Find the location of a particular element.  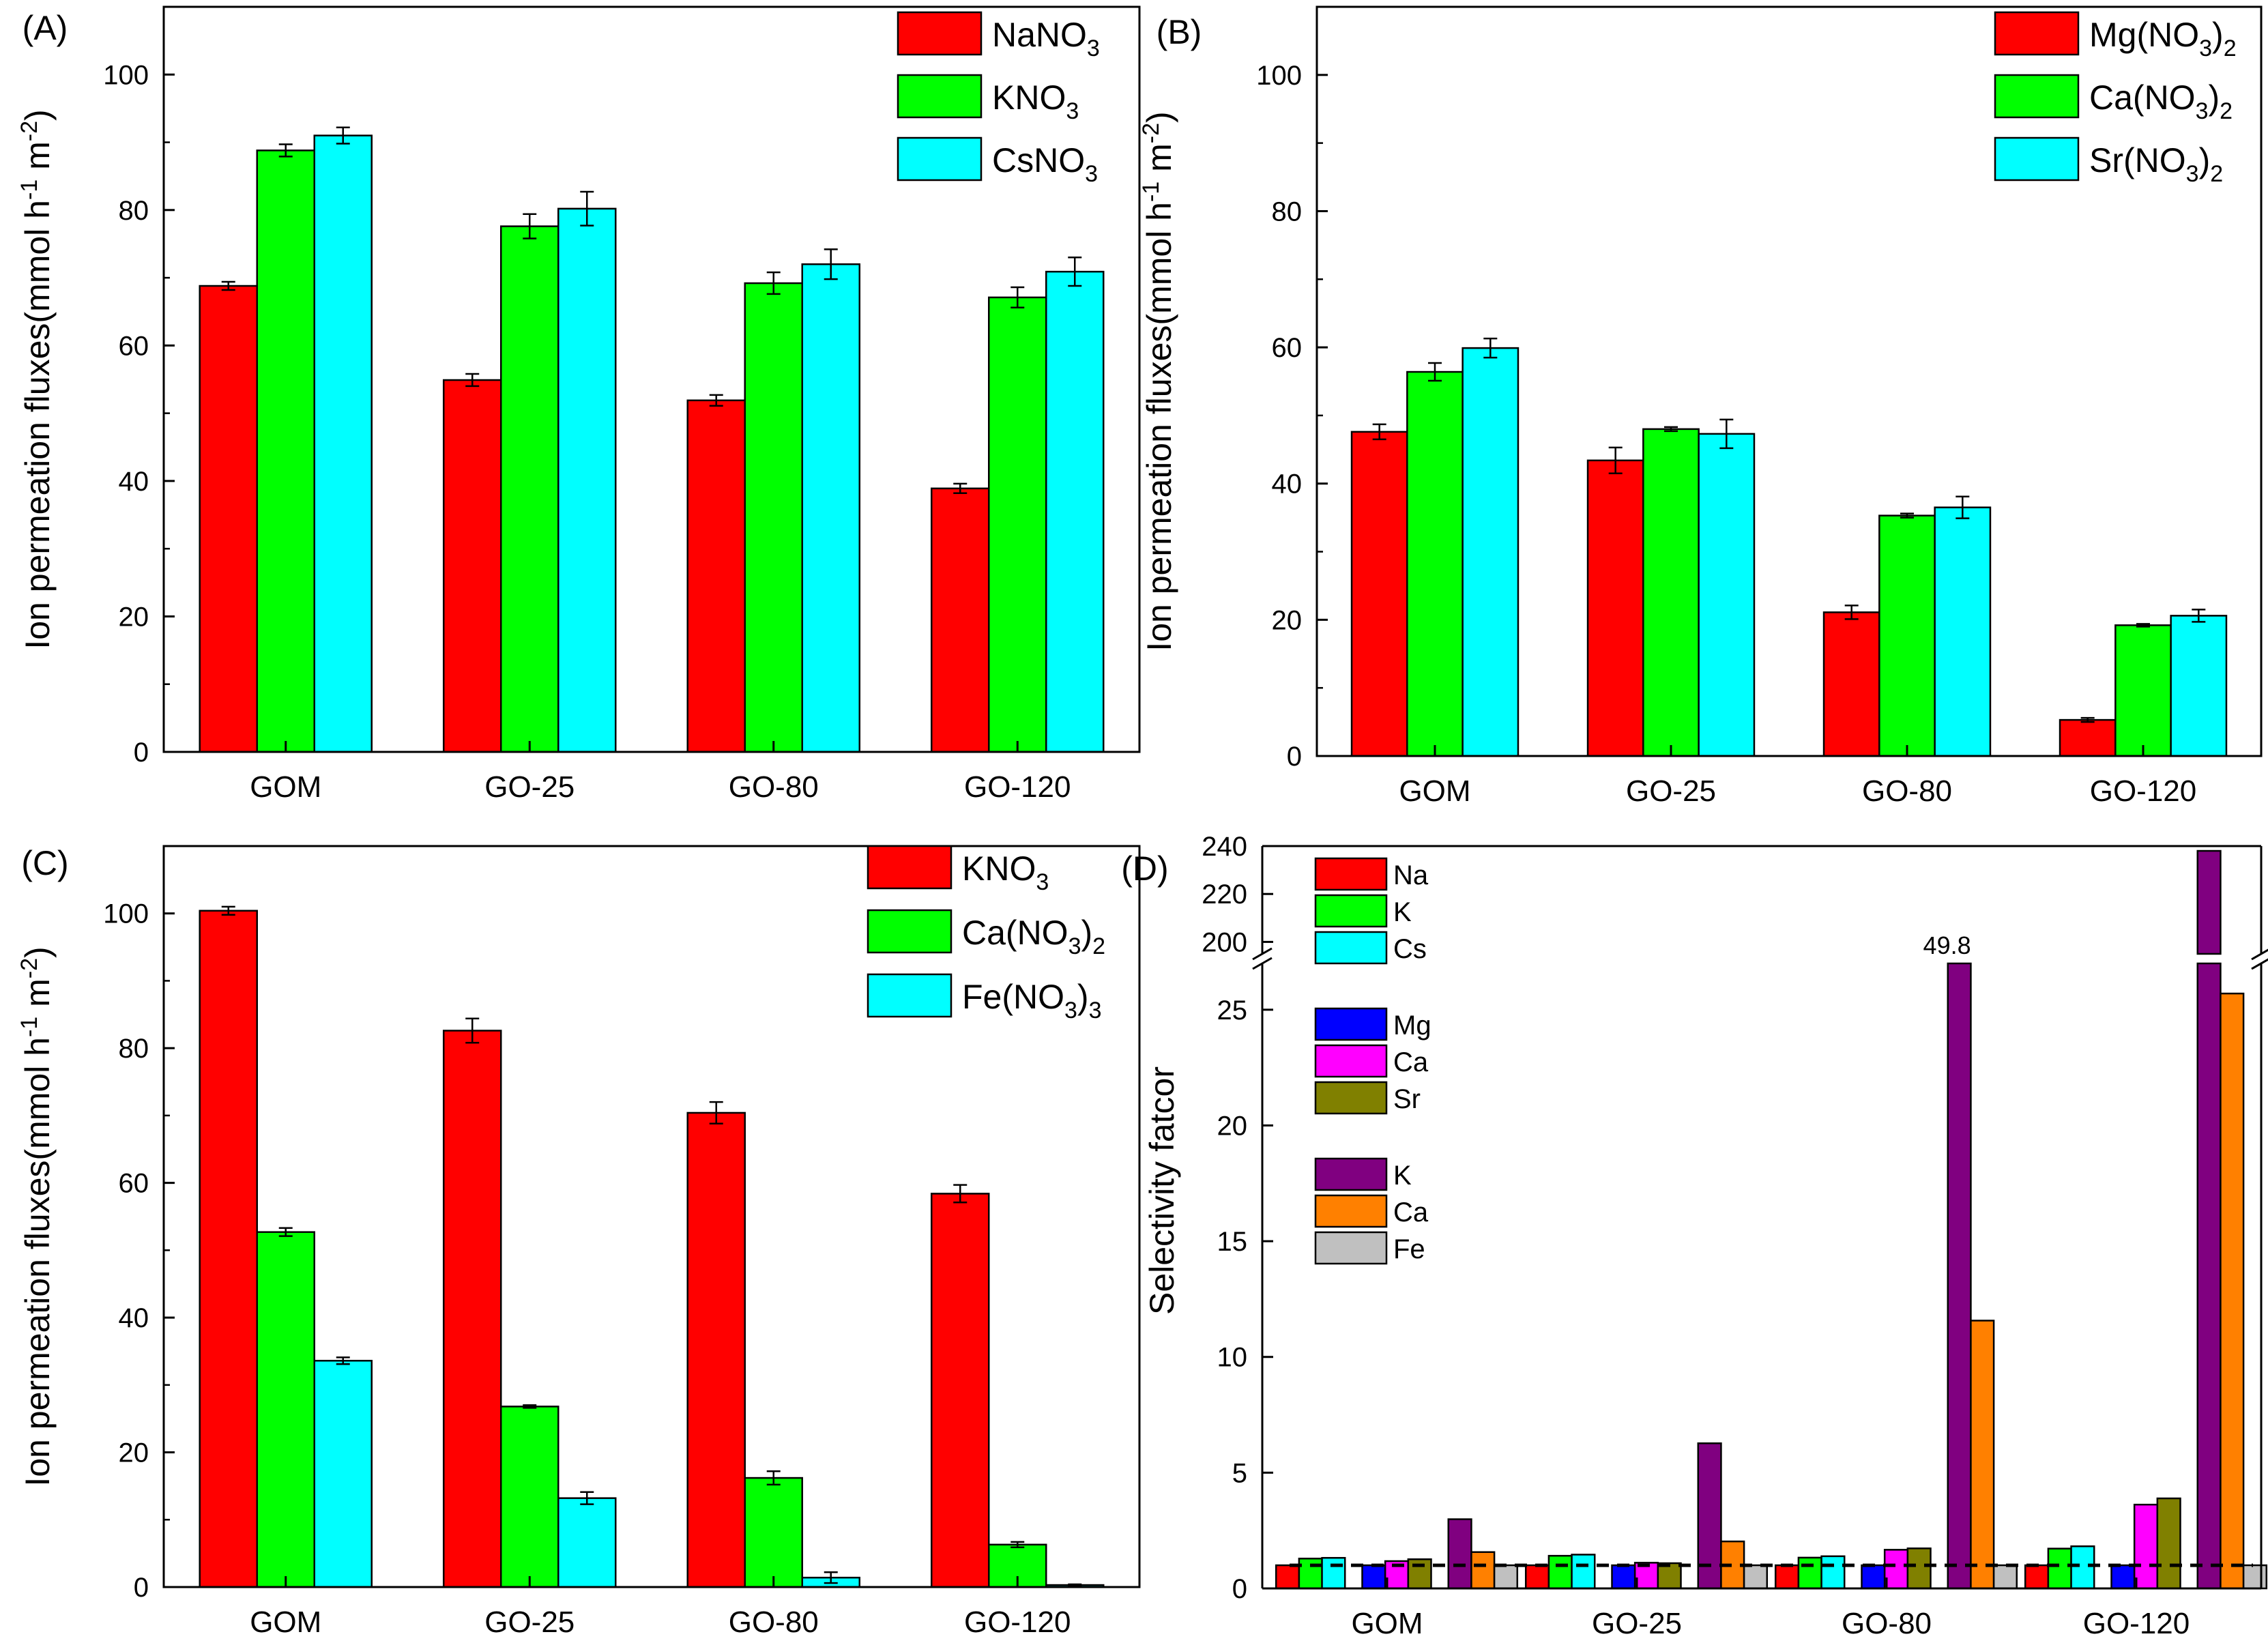

legend-label: Mg(NO3)2 is located at coordinates (2163, 38).